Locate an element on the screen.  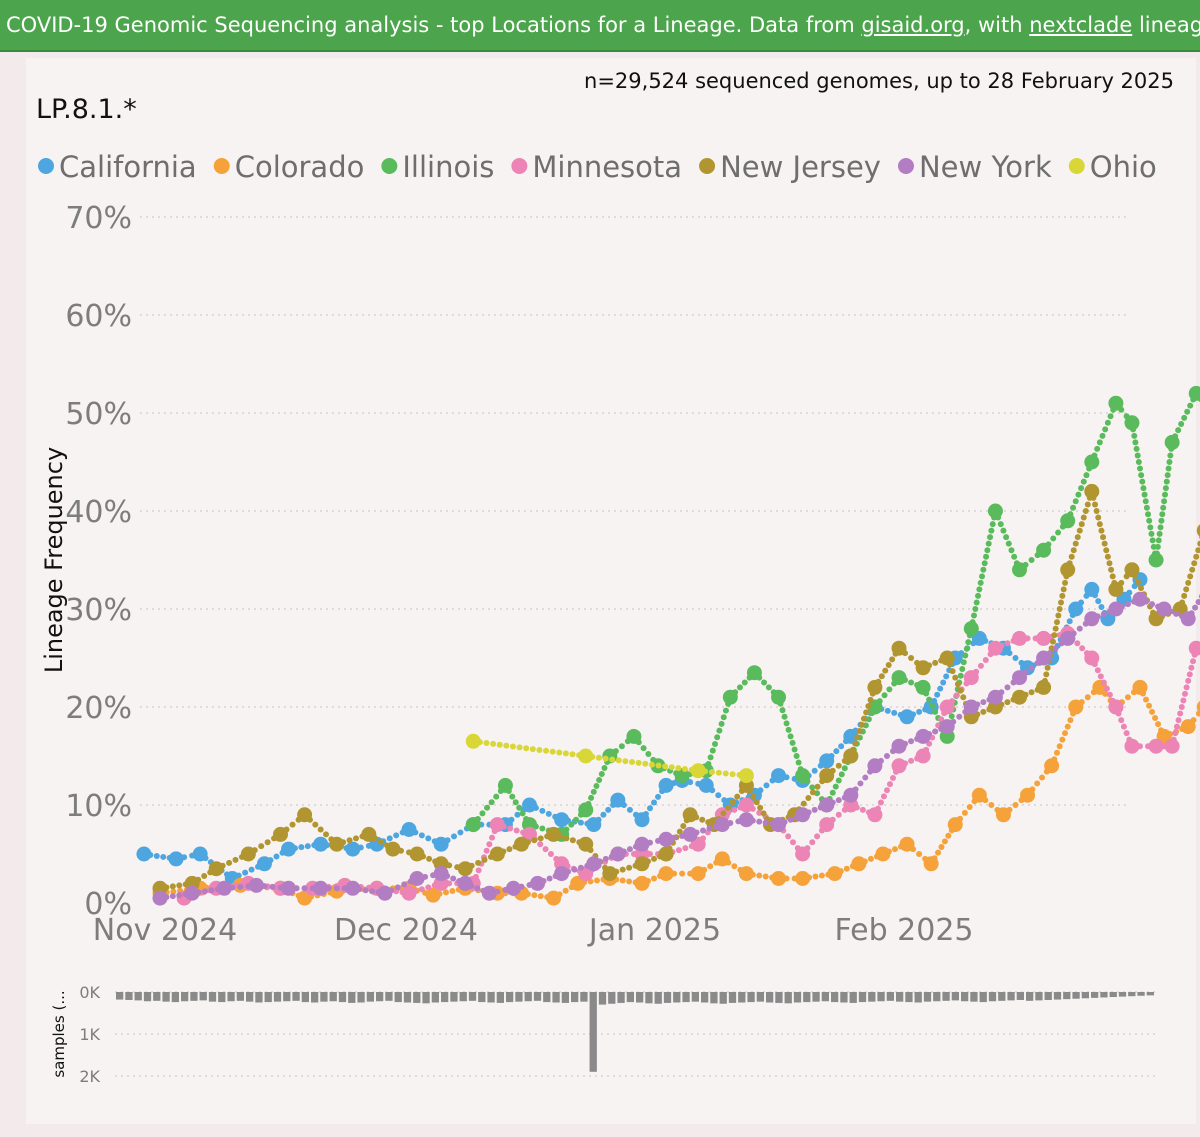
legend-marker is located at coordinates (46, 166).